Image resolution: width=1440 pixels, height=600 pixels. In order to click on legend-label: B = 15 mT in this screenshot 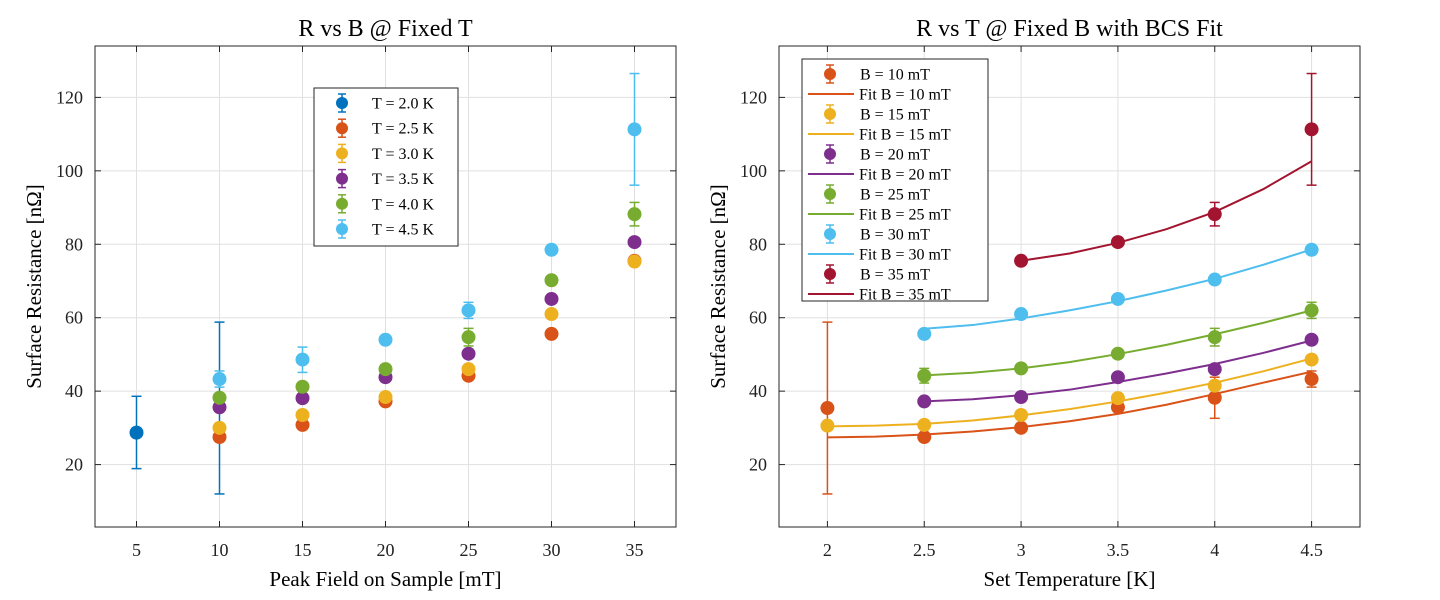, I will do `click(895, 115)`.